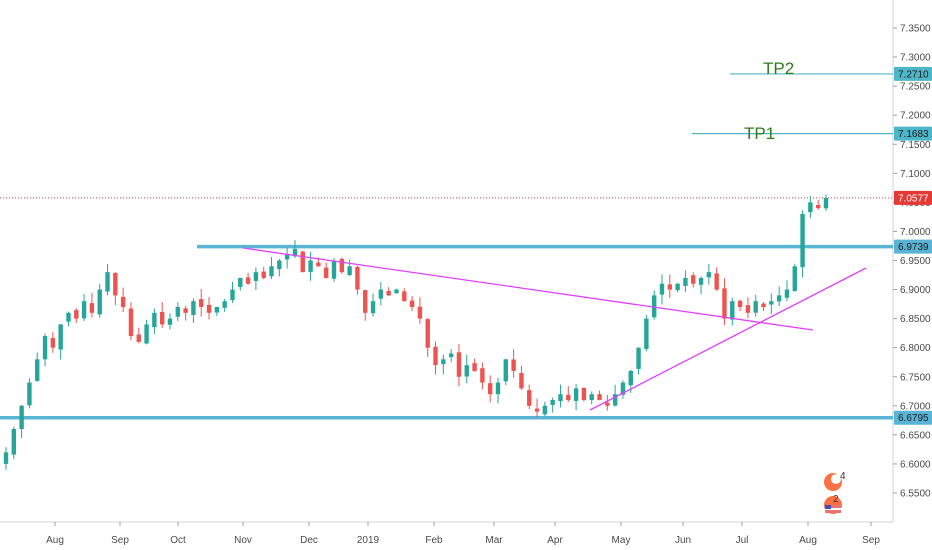 This screenshot has width=932, height=550. I want to click on x-tick-label: Feb, so click(434, 540).